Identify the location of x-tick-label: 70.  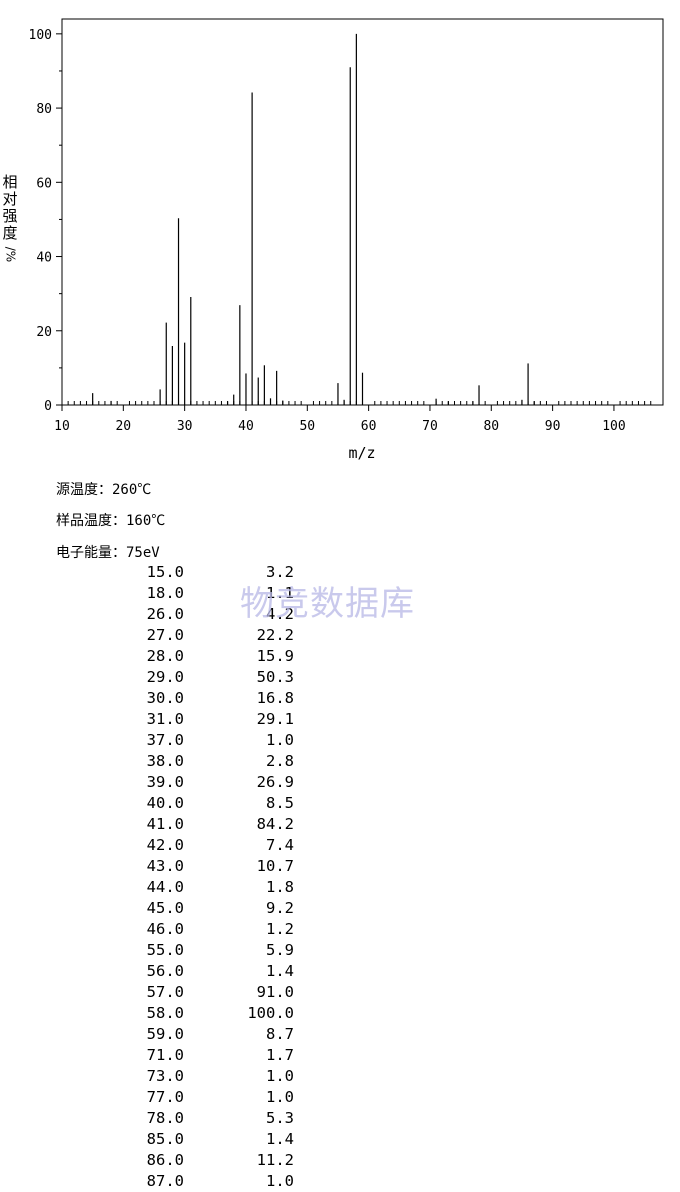
(430, 426).